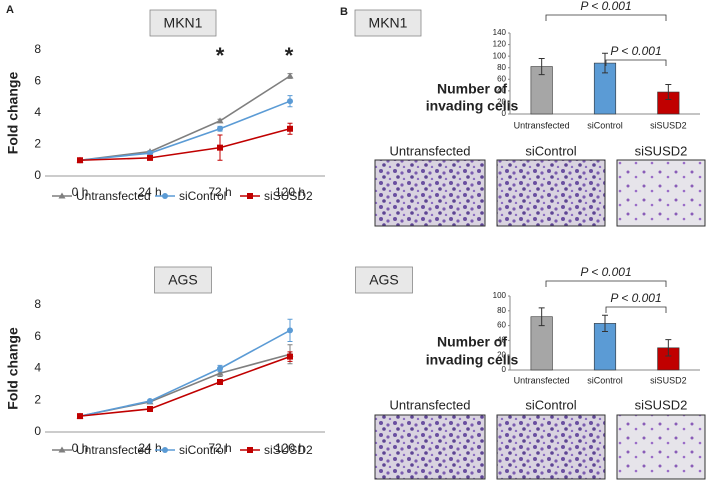 The image size is (709, 483). I want to click on y-tick-label: 60, so click(501, 78).